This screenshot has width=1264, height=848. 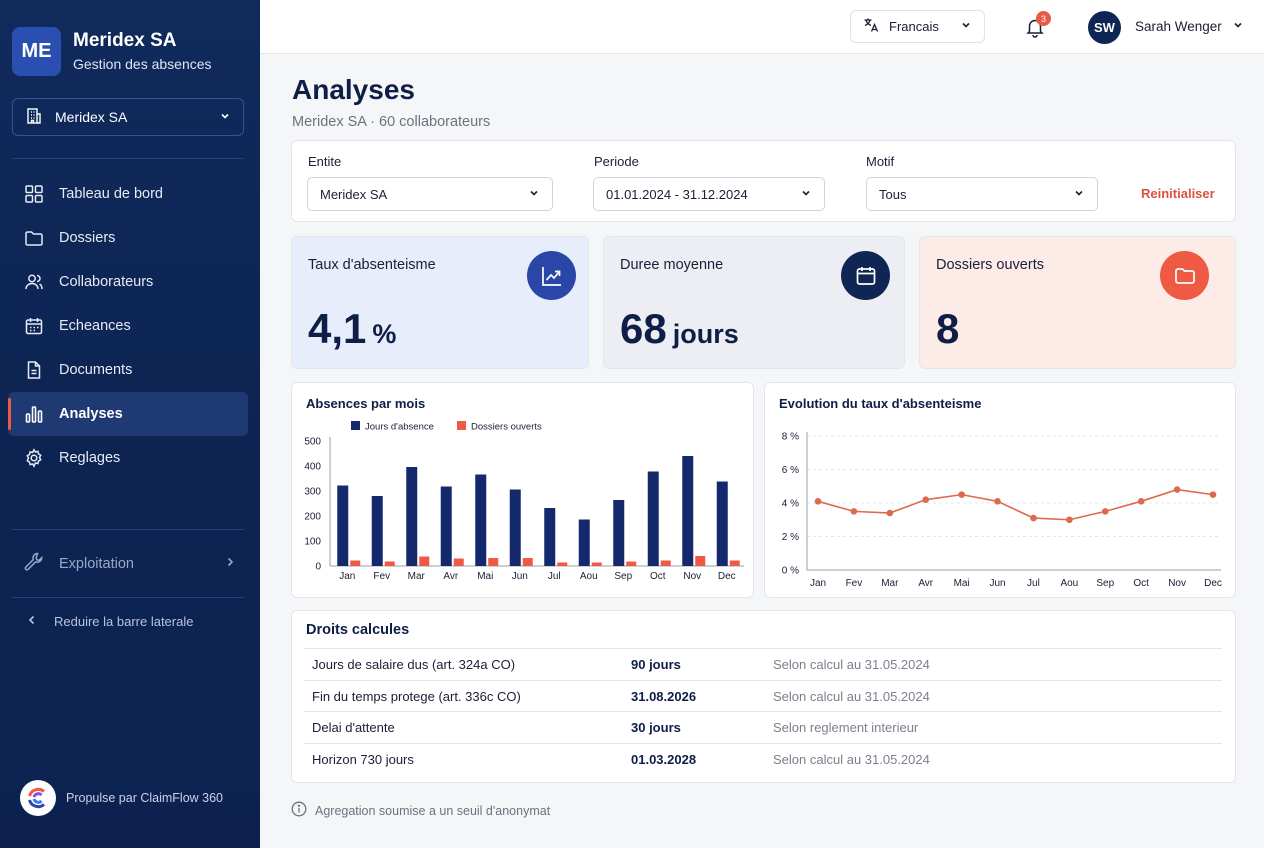 What do you see at coordinates (391, 122) in the screenshot?
I see `page-subtitle: Meridex SA · 60 collaborateurs` at bounding box center [391, 122].